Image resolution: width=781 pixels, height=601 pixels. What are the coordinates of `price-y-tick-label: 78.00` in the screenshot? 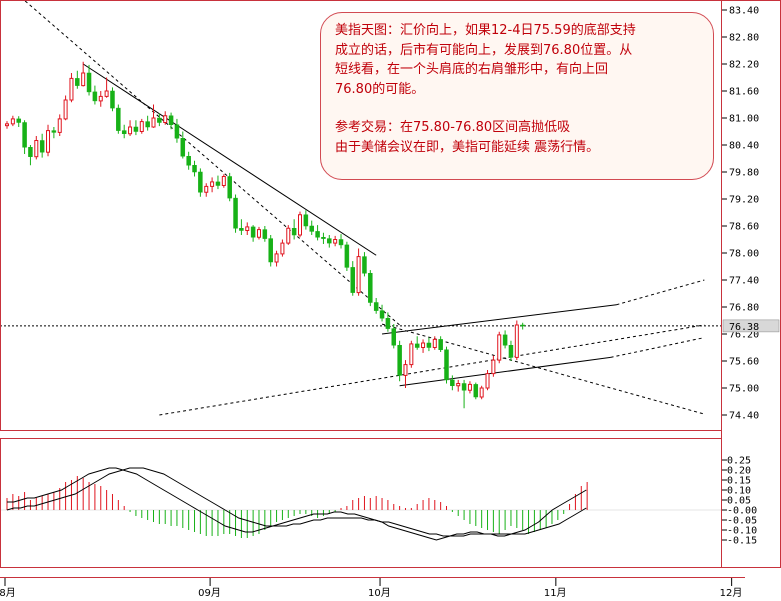 It's located at (744, 254).